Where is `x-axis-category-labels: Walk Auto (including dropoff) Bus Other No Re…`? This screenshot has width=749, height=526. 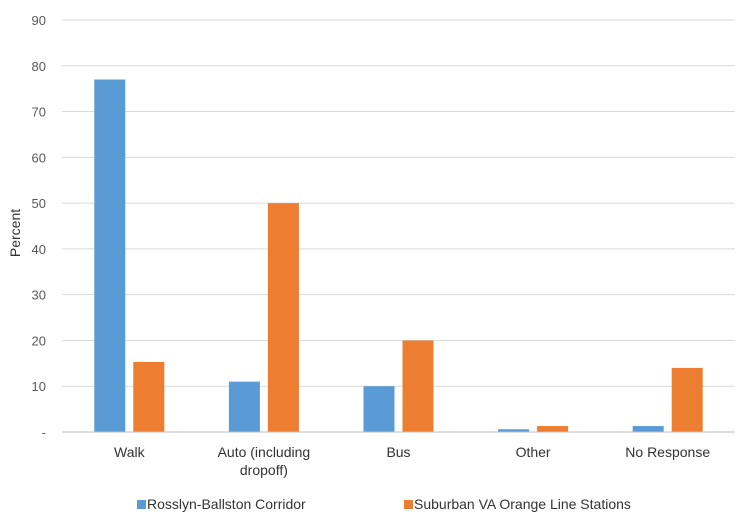
x-axis-category-labels: Walk Auto (including dropoff) Bus Other No Re… is located at coordinates (412, 461).